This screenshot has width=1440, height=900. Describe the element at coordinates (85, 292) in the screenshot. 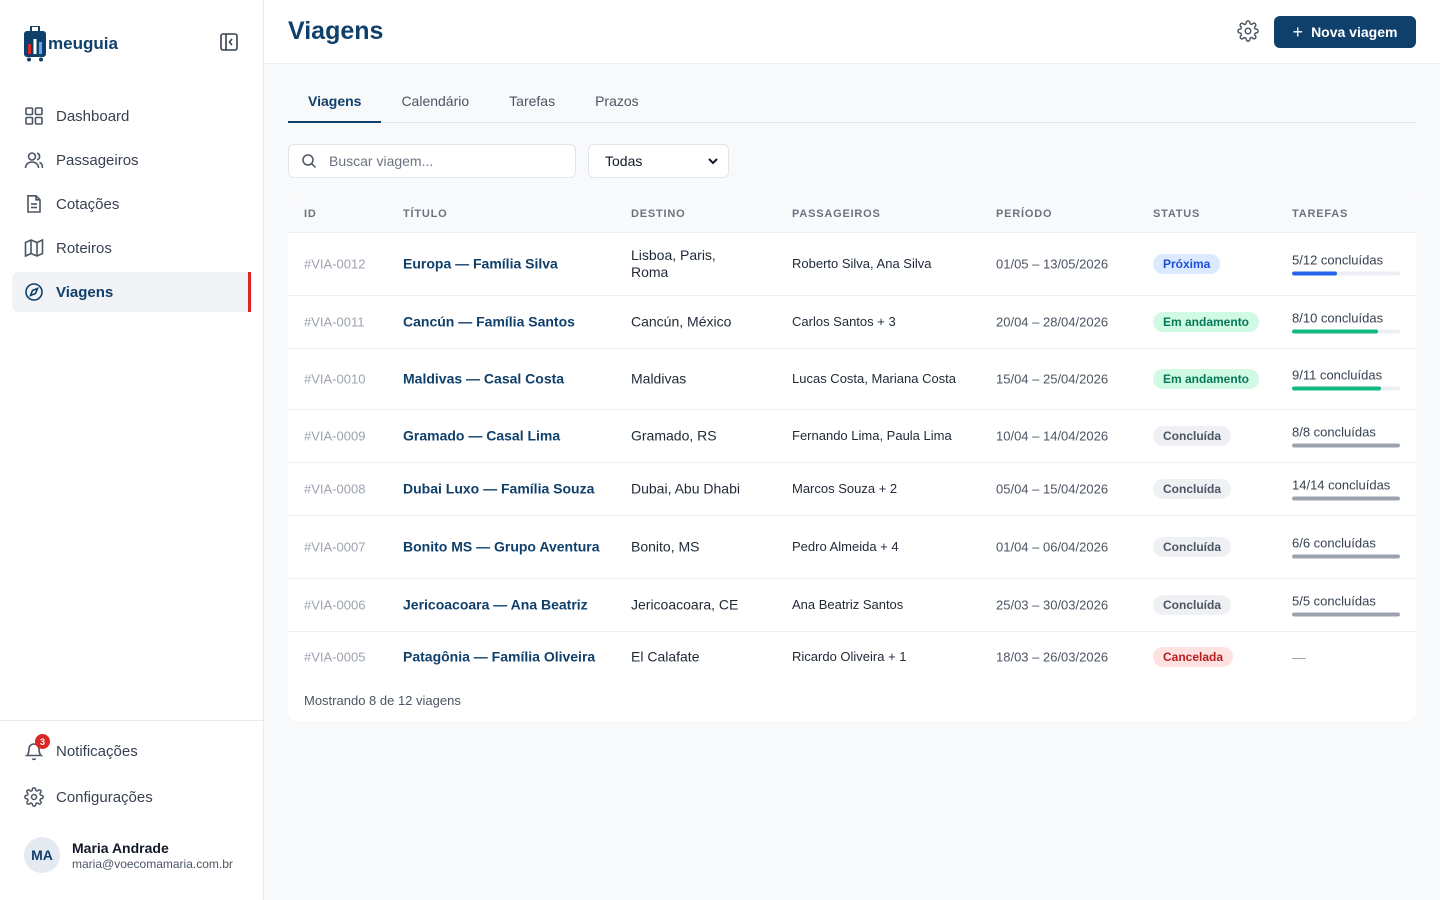

I see `sidebar-item-label: Viagens` at that location.